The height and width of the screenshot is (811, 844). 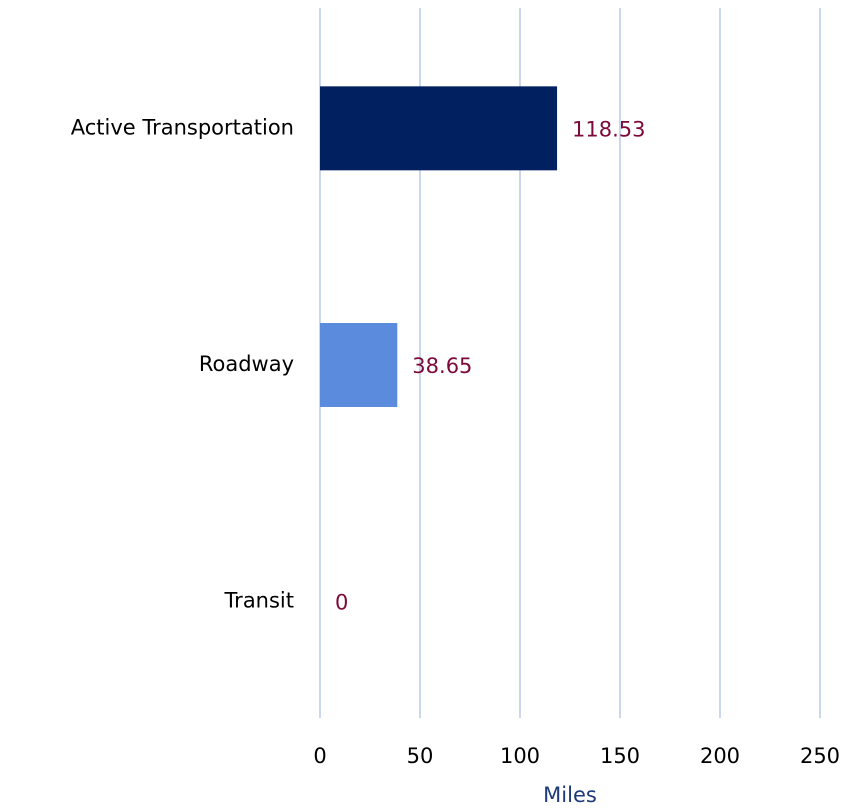 What do you see at coordinates (182, 127) in the screenshot?
I see `y-tick-label: Active Transportation` at bounding box center [182, 127].